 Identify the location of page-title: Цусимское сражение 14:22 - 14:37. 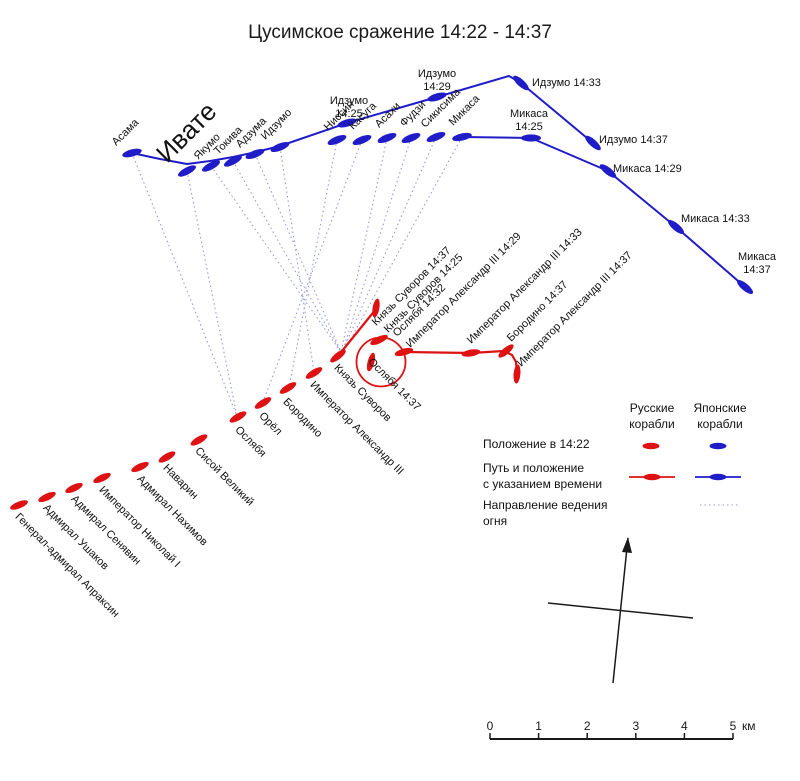
(400, 32).